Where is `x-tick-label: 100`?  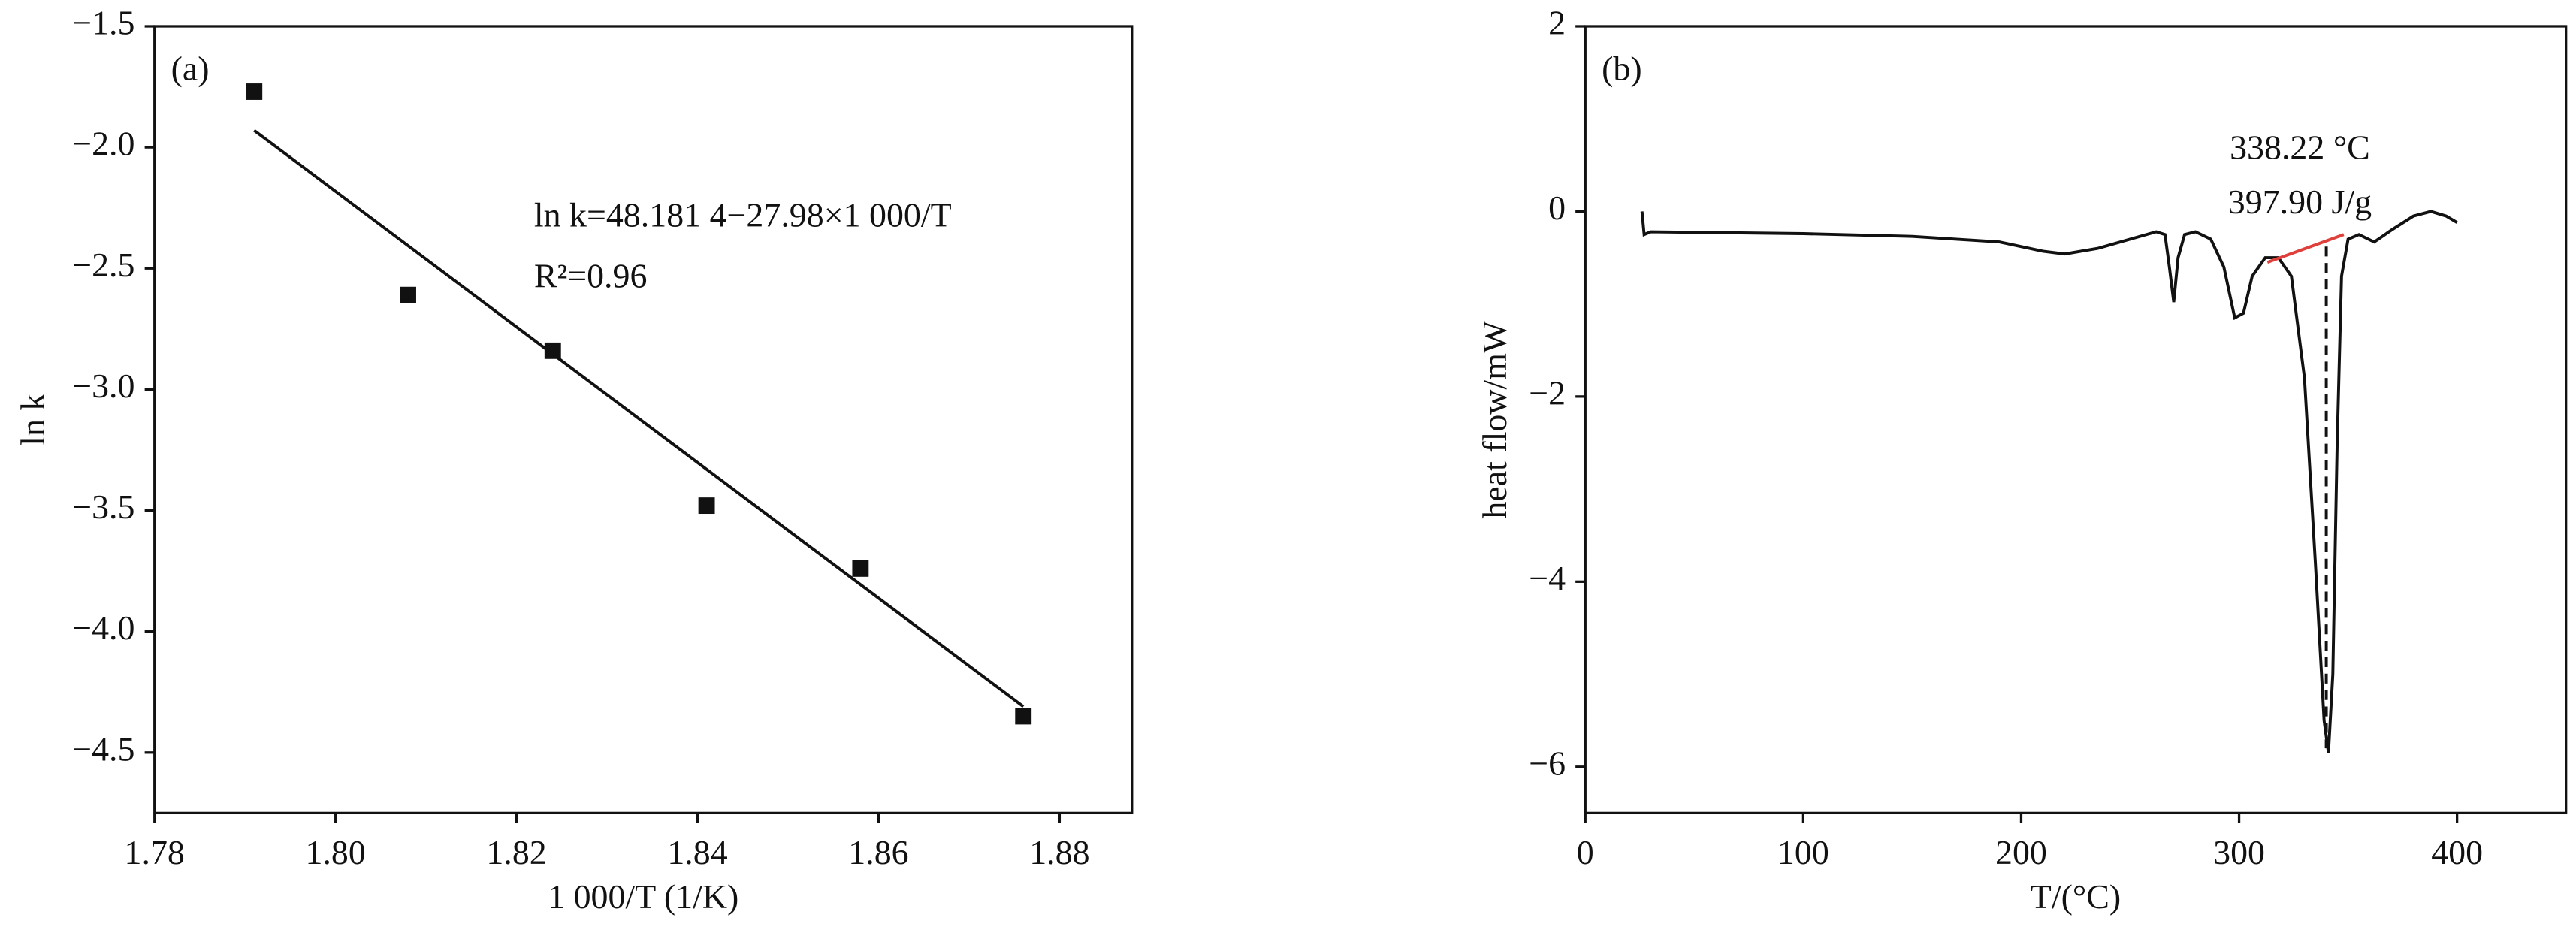 x-tick-label: 100 is located at coordinates (1803, 852).